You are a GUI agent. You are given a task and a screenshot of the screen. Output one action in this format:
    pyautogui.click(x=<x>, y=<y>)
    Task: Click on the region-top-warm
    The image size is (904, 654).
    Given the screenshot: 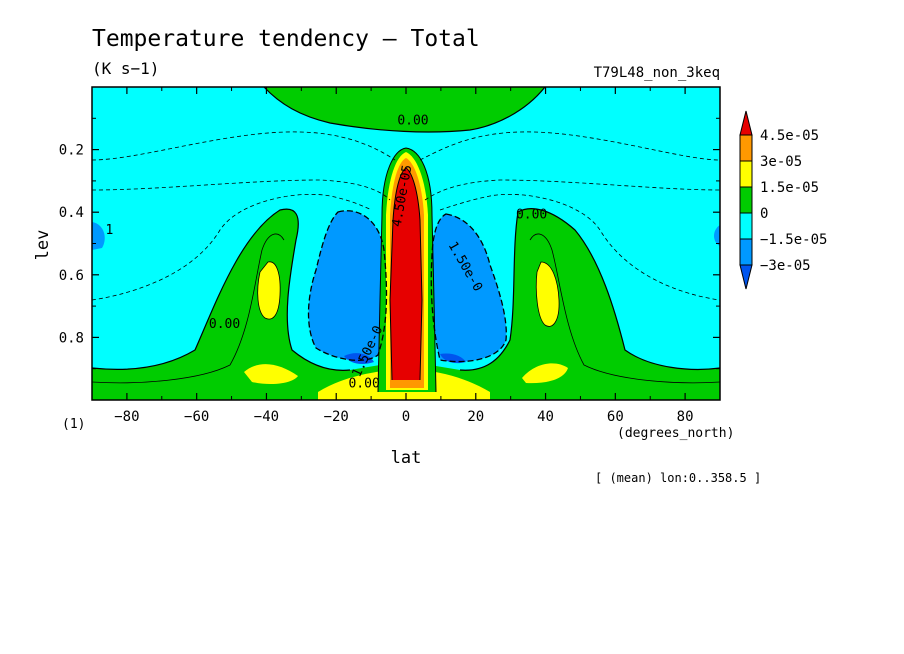 What is the action you would take?
    pyautogui.click(x=404, y=109)
    